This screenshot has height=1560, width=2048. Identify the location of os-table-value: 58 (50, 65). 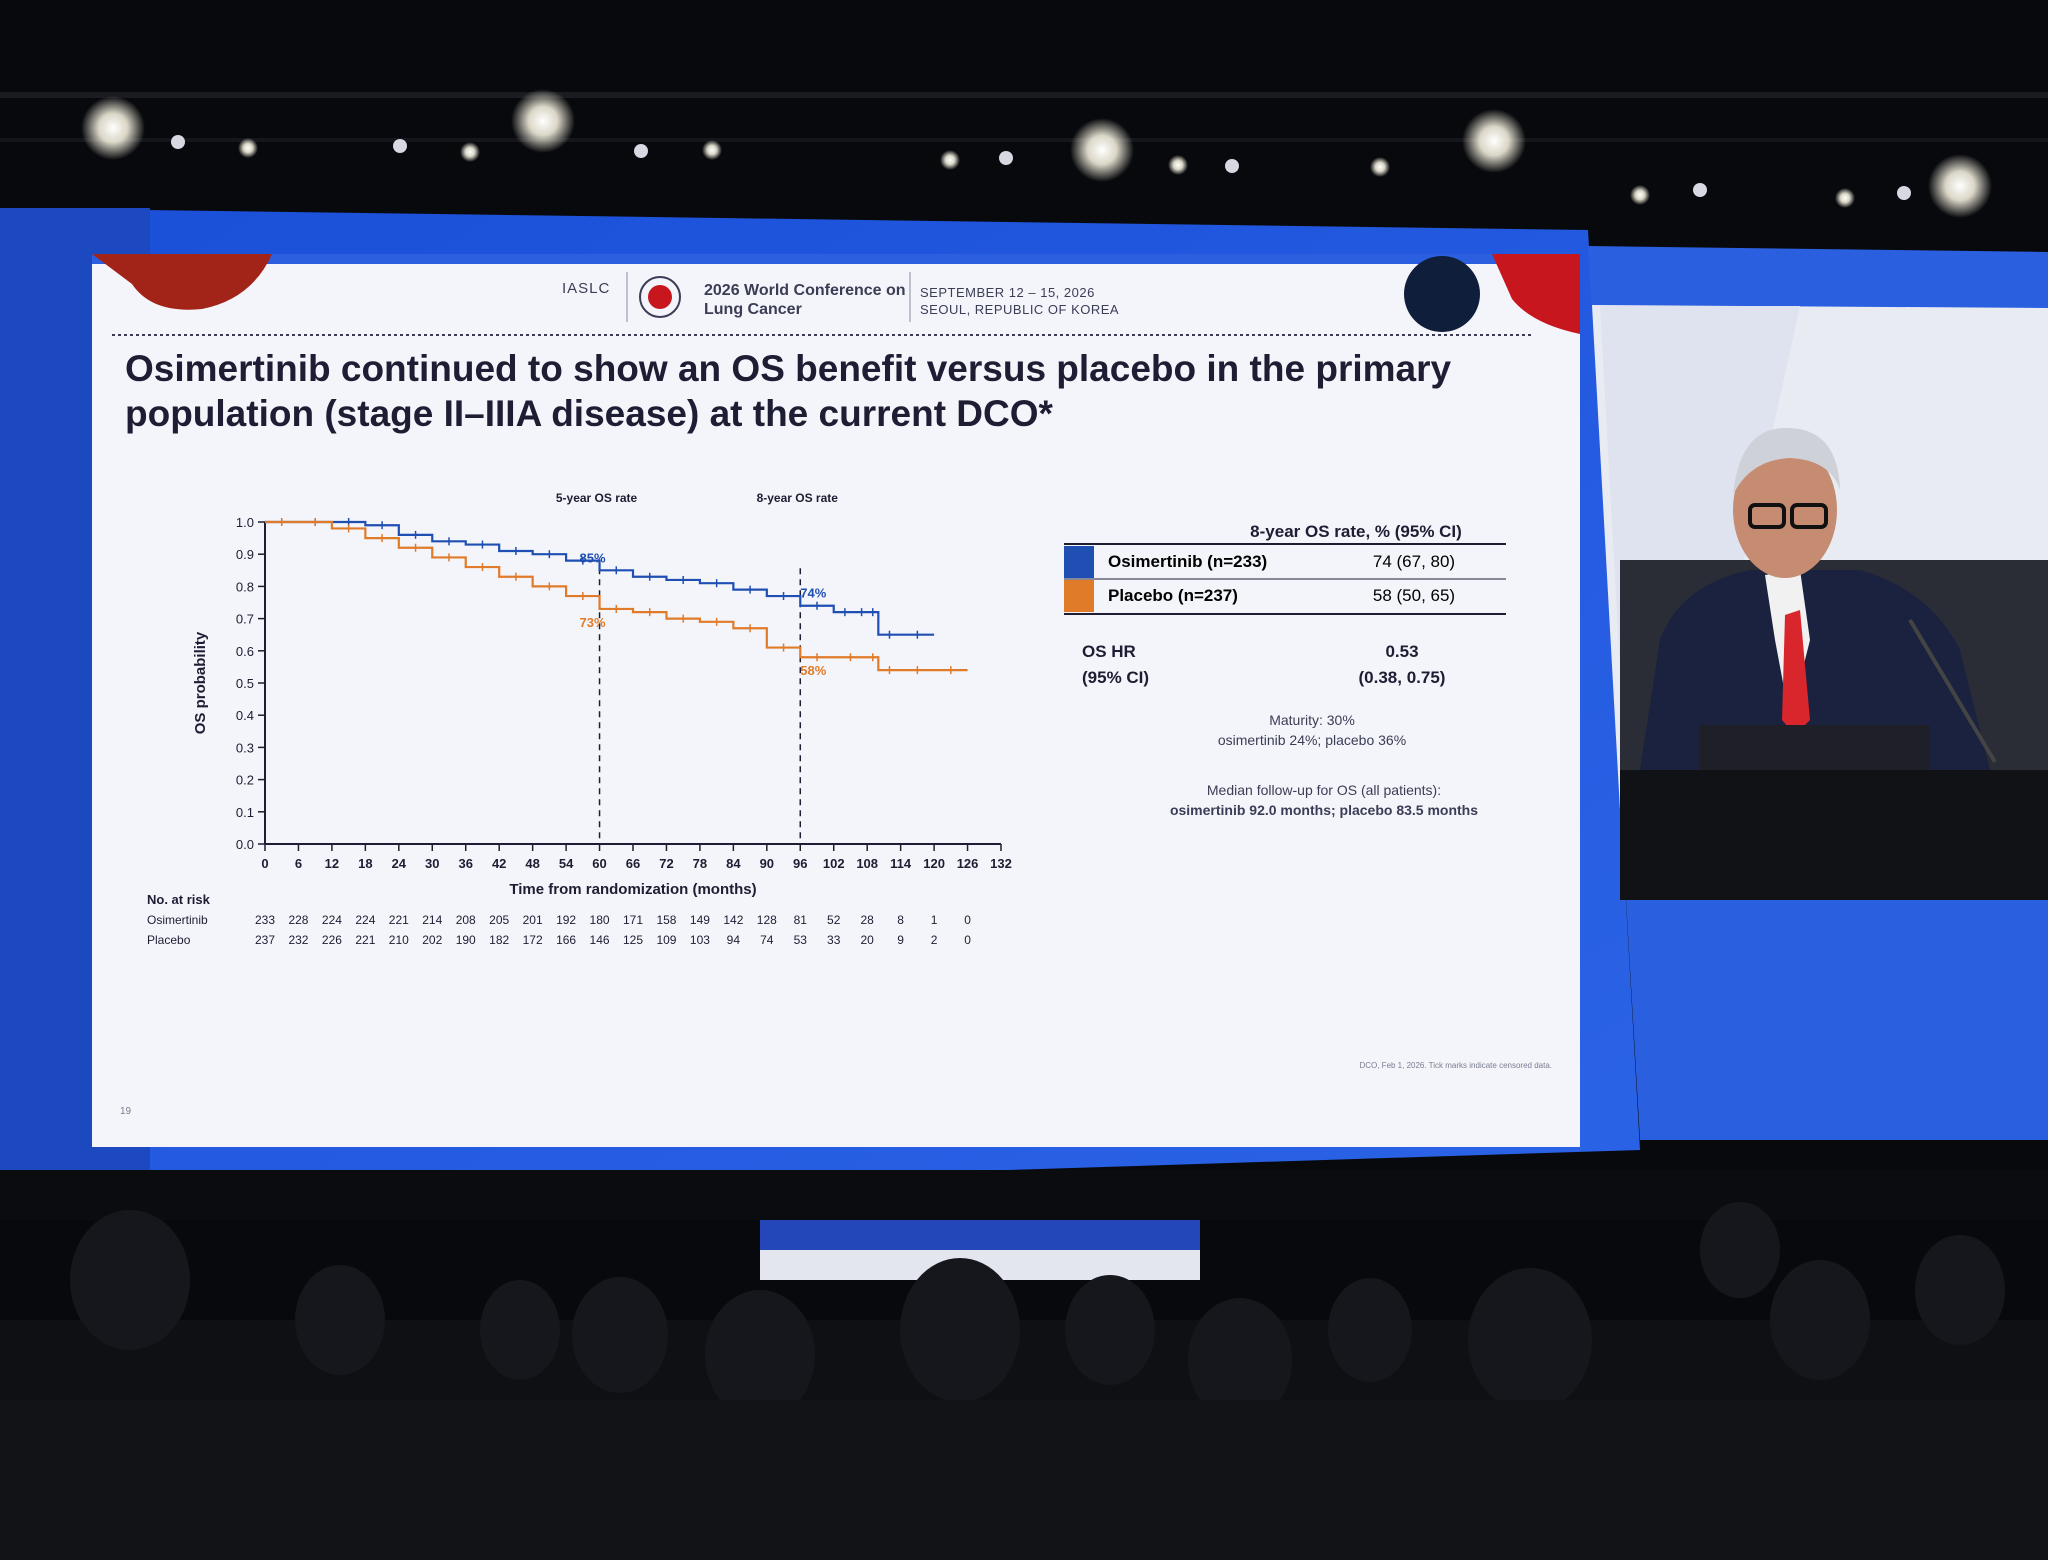
(1414, 595).